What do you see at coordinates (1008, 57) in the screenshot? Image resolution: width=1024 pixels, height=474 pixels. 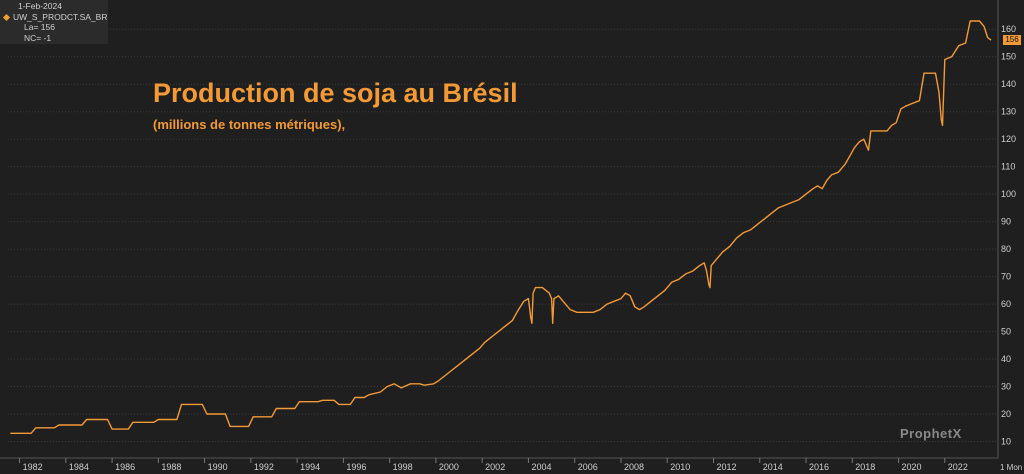 I see `y-tick-label: 150` at bounding box center [1008, 57].